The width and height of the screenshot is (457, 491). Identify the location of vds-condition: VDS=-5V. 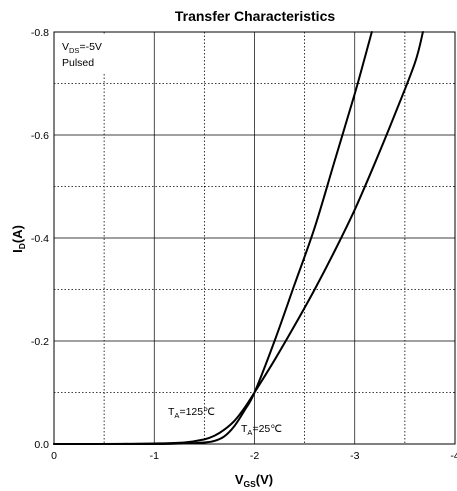
(82, 48).